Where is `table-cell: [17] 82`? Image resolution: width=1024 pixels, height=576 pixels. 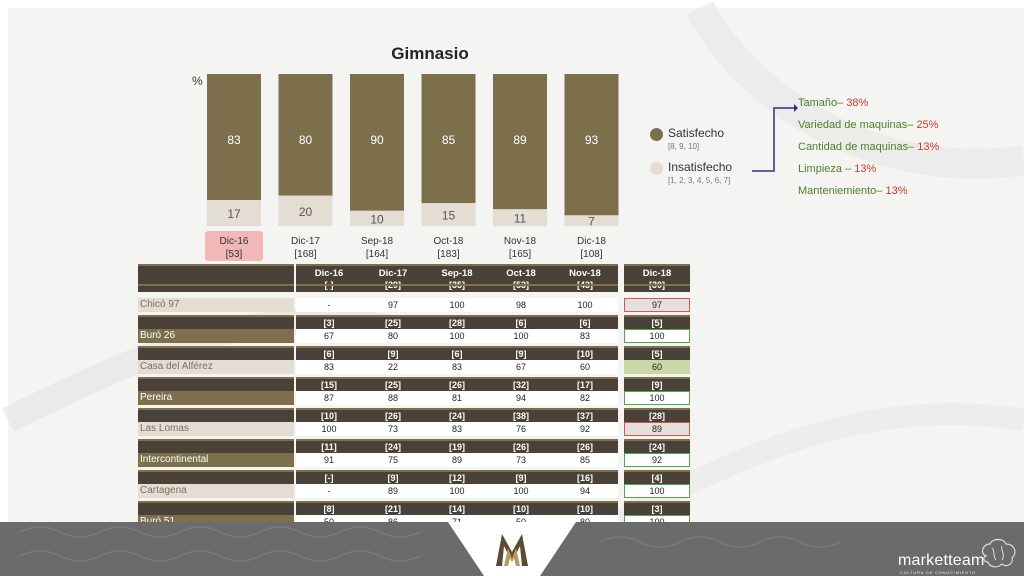
table-cell: [17] 82 is located at coordinates (585, 391).